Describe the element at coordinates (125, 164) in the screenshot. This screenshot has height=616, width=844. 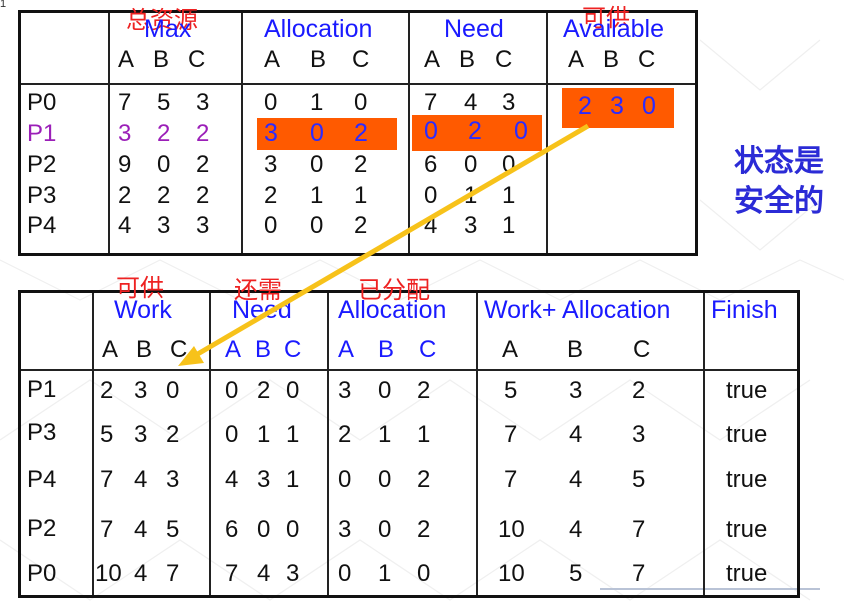
I see `max-value: 9` at that location.